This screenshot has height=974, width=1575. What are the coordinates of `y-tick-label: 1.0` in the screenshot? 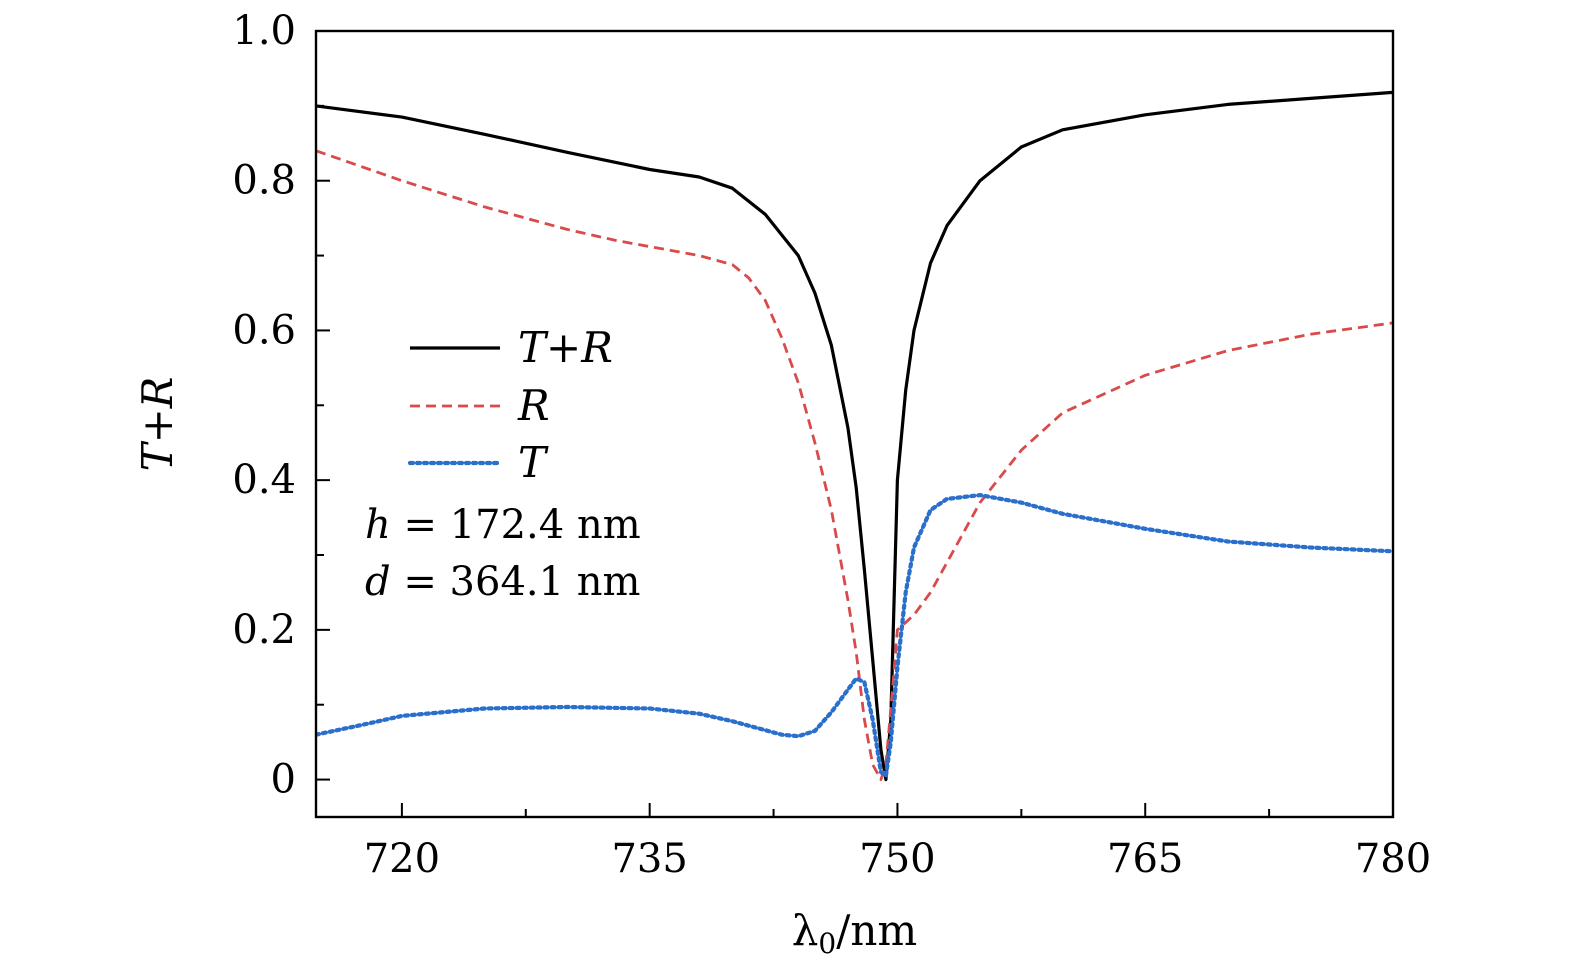 It's located at (264, 31).